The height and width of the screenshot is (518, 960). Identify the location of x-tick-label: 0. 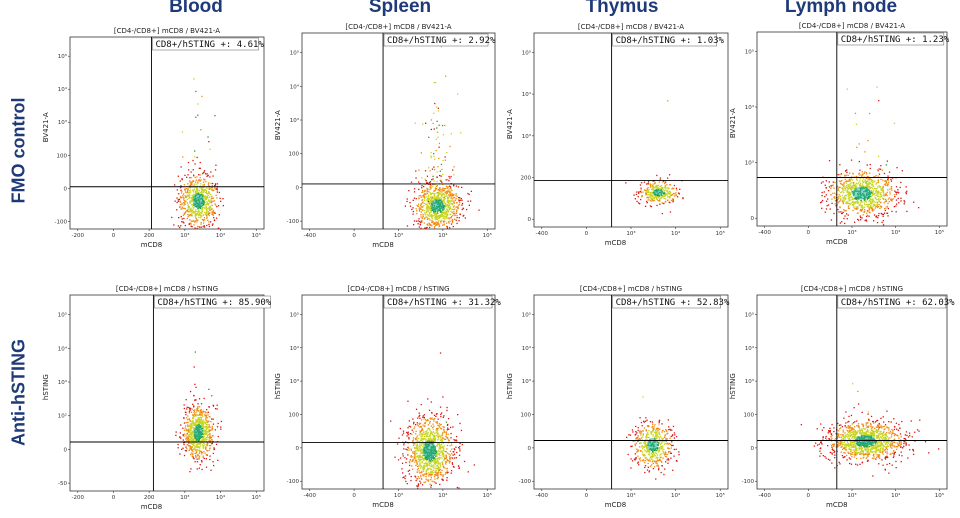
(354, 496).